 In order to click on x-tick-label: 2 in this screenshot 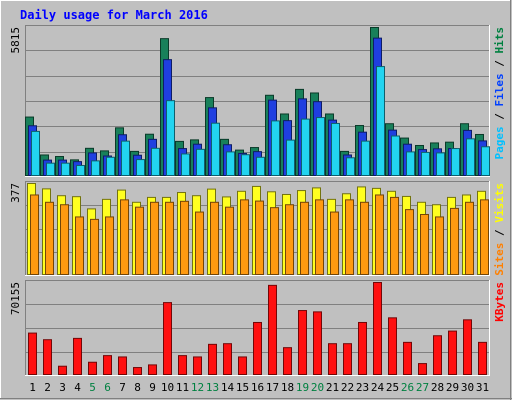, I will do `click(47, 387)`.